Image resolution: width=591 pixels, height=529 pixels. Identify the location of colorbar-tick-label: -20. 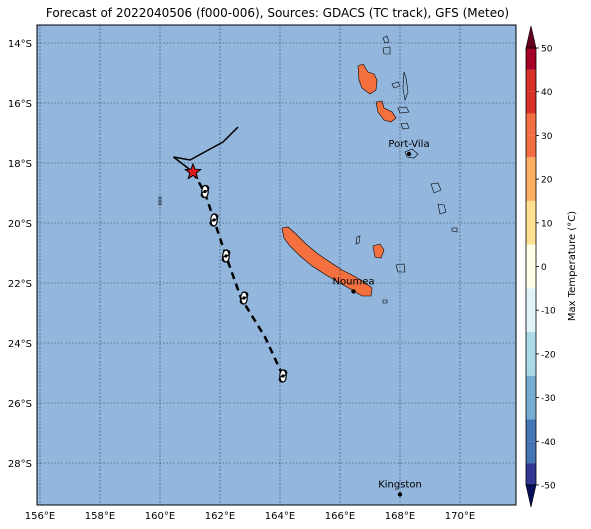
(548, 355).